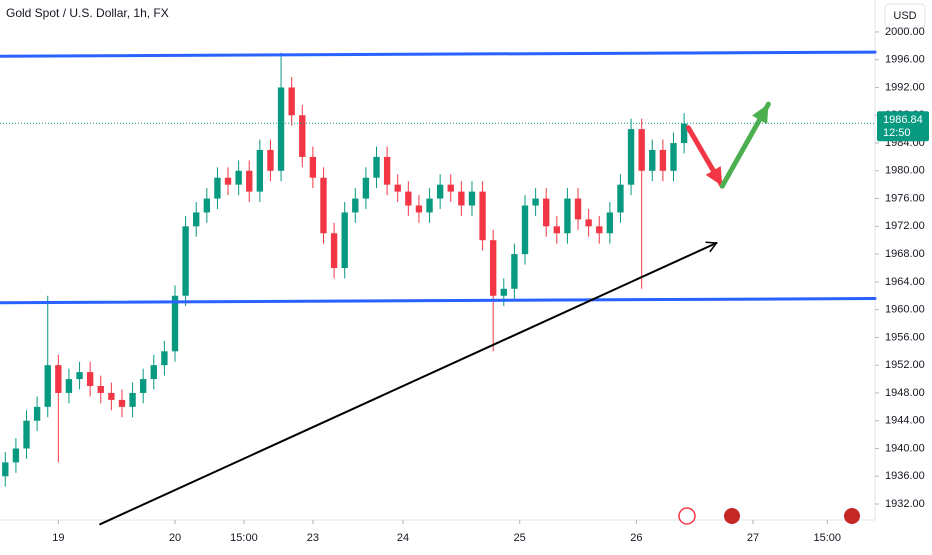 This screenshot has height=555, width=932. What do you see at coordinates (905, 421) in the screenshot?
I see `y-tick-label: 1944.00` at bounding box center [905, 421].